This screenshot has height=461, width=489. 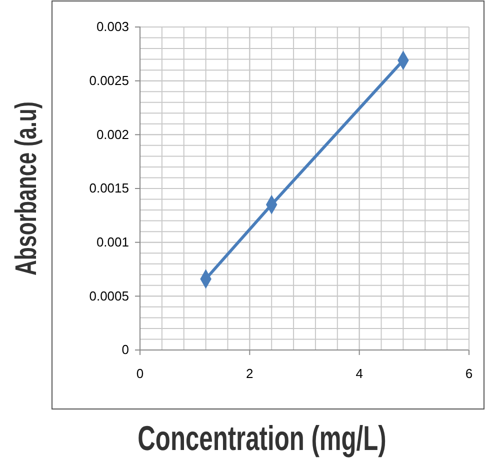 What do you see at coordinates (250, 374) in the screenshot?
I see `x-tick-label: 2` at bounding box center [250, 374].